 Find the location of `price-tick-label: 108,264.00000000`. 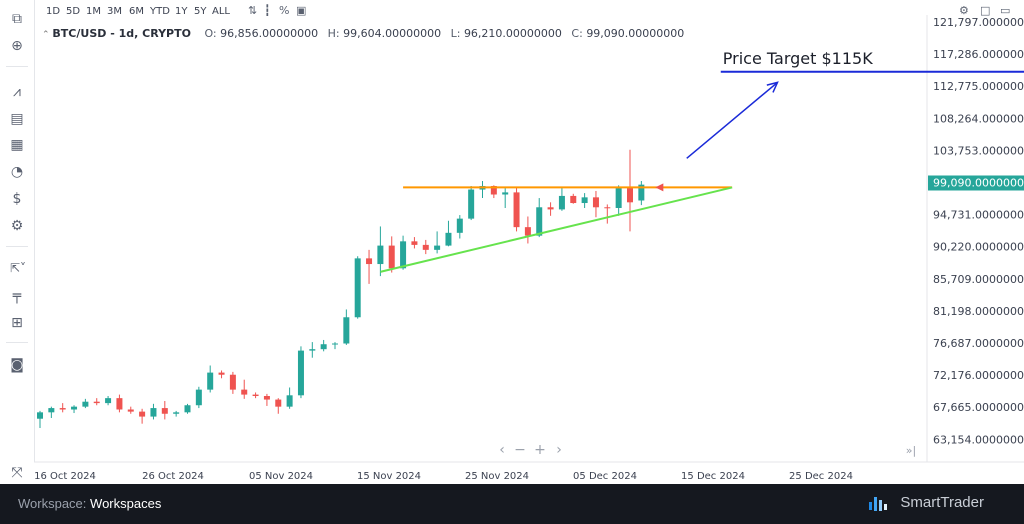

price-tick-label: 108,264.00000000 is located at coordinates (978, 118).